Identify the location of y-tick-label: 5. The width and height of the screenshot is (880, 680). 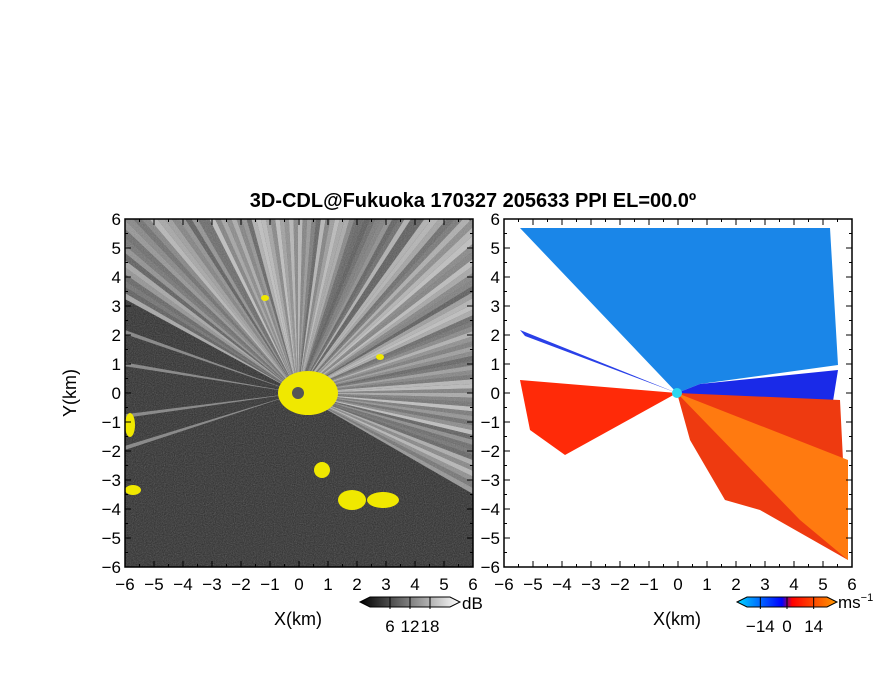
(116, 248).